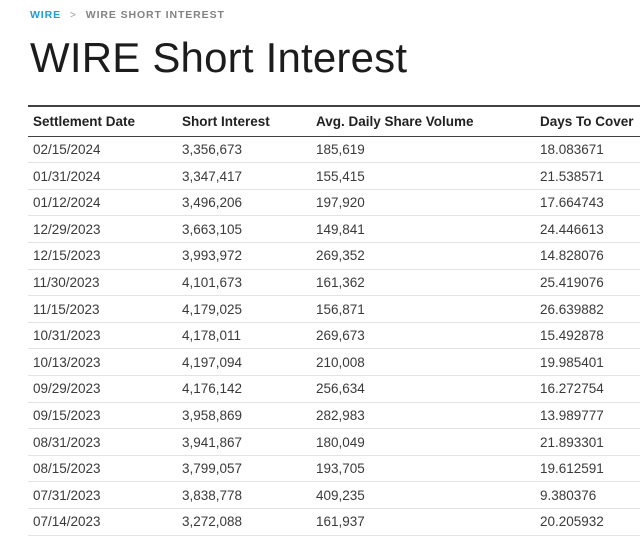  What do you see at coordinates (587, 522) in the screenshot?
I see `cell-days-to-cover: 20.205932` at bounding box center [587, 522].